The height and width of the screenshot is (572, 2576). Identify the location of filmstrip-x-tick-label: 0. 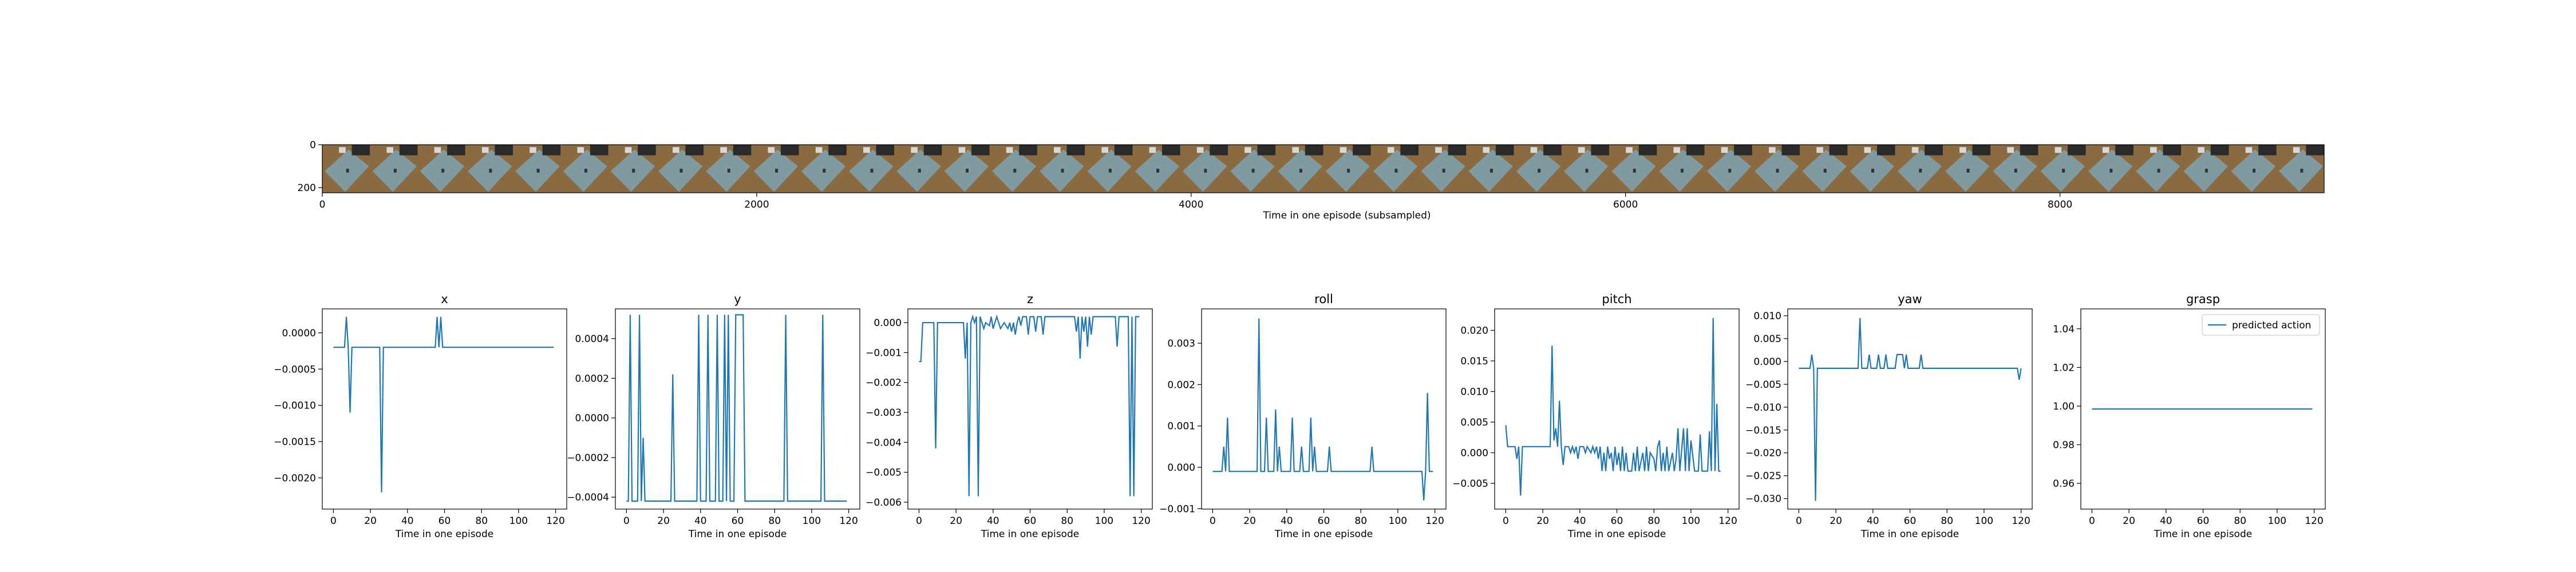
(322, 204).